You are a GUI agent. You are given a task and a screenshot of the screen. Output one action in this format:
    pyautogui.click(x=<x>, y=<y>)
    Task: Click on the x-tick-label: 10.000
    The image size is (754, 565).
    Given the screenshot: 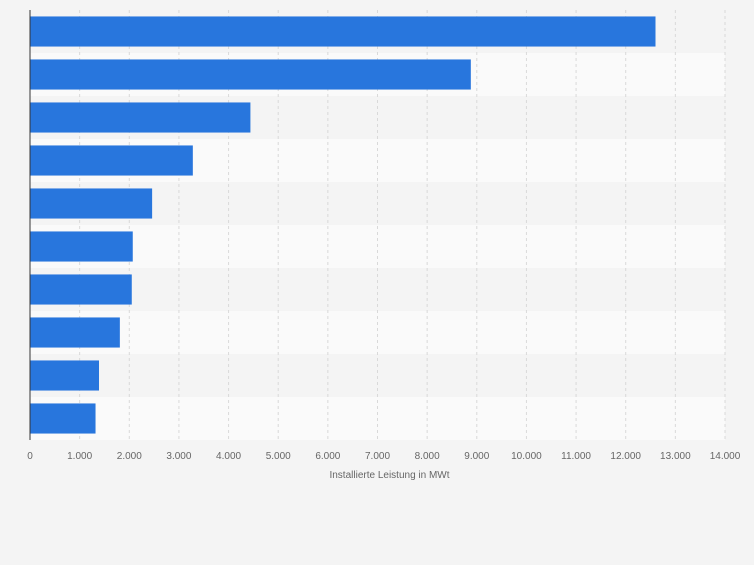 What is the action you would take?
    pyautogui.click(x=526, y=456)
    